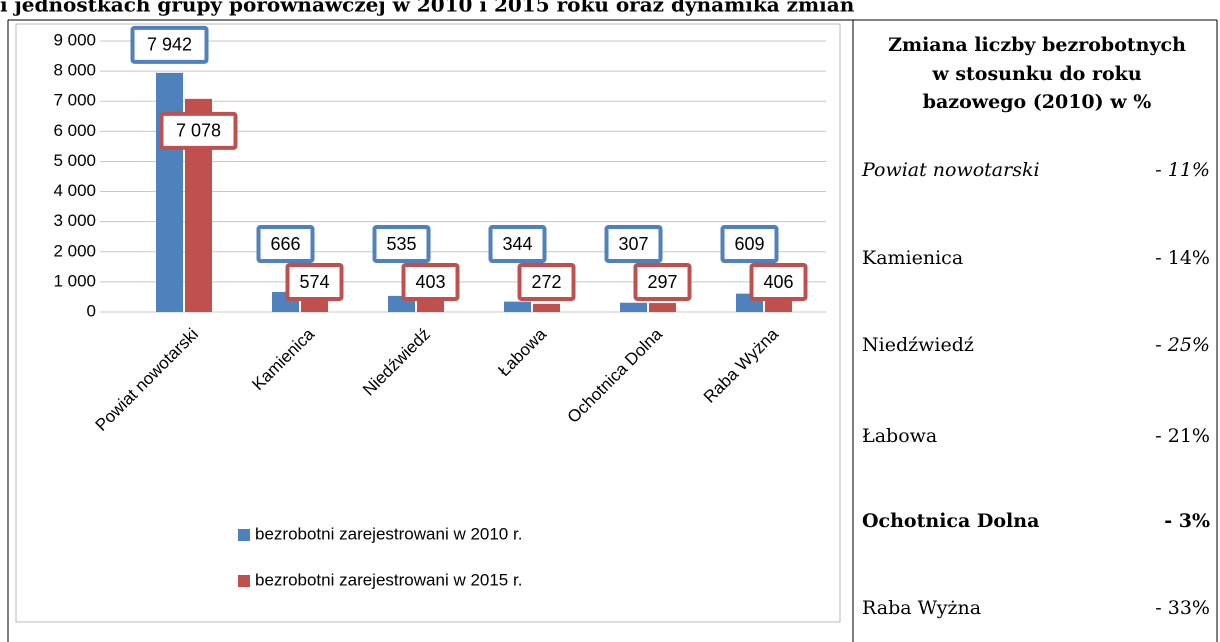 This screenshot has width=1220, height=642. What do you see at coordinates (522, 352) in the screenshot?
I see `x-tick-label: Łabowa` at bounding box center [522, 352].